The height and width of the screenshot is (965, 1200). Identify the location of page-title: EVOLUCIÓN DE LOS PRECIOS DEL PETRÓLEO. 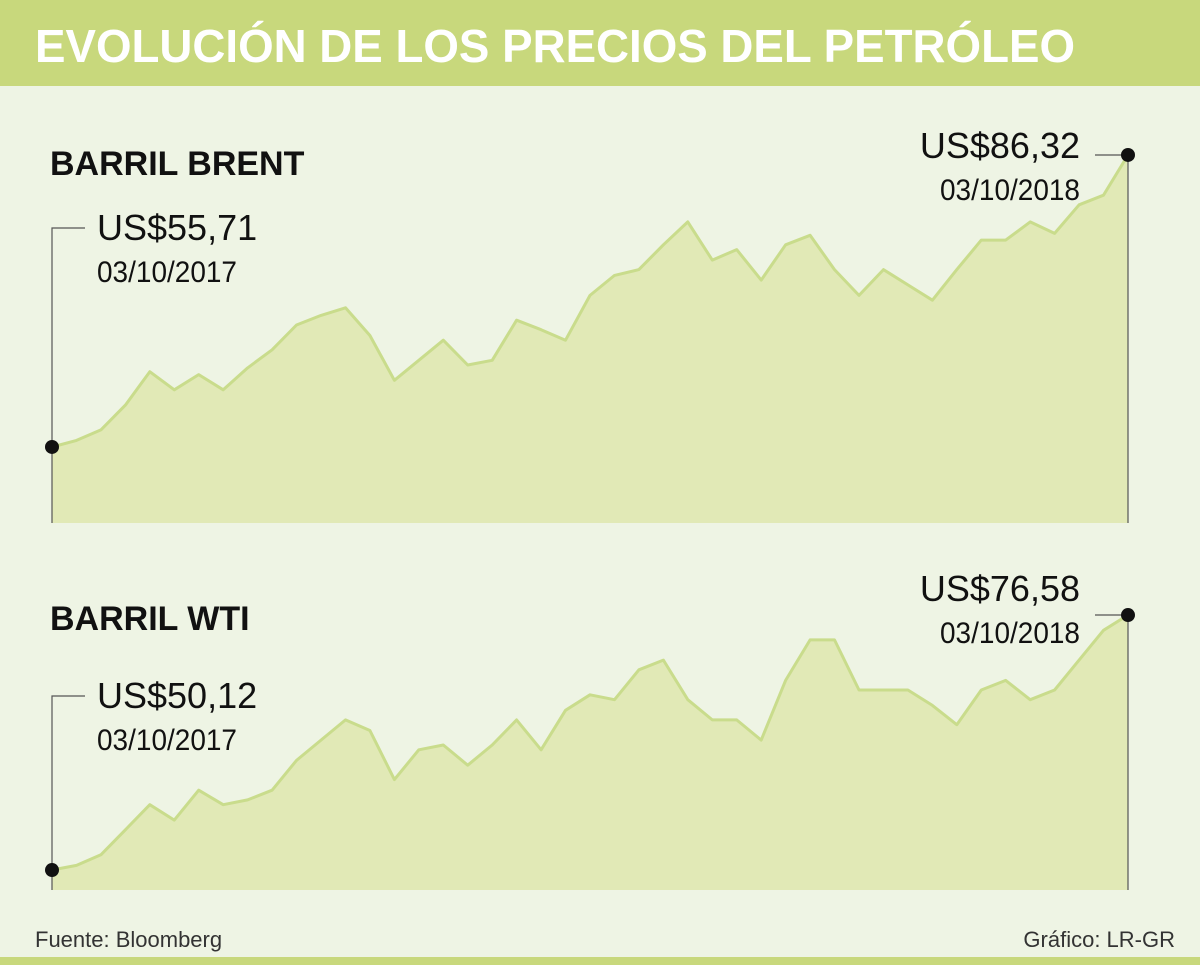
(555, 46).